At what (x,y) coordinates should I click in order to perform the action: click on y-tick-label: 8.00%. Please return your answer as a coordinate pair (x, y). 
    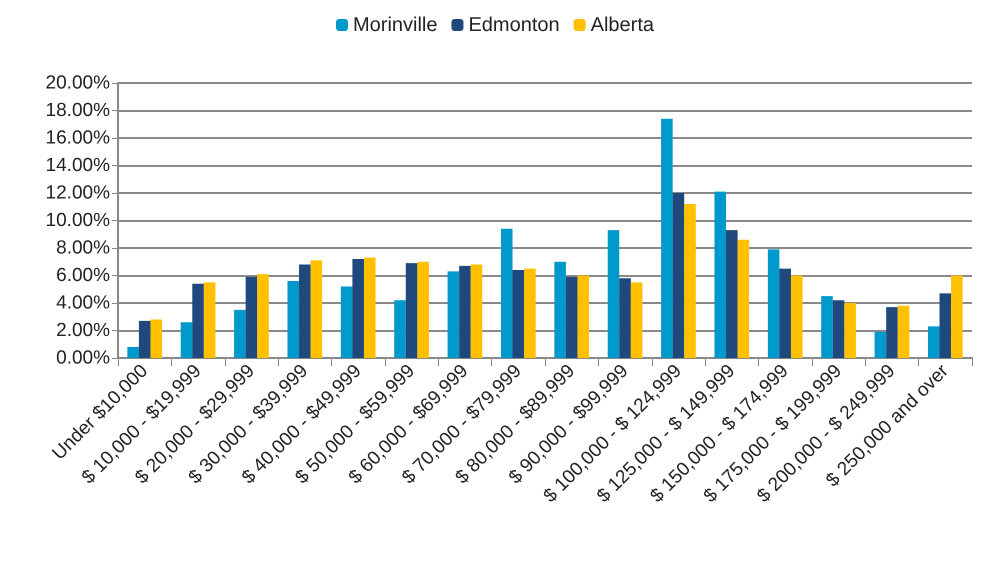
    Looking at the image, I should click on (83, 248).